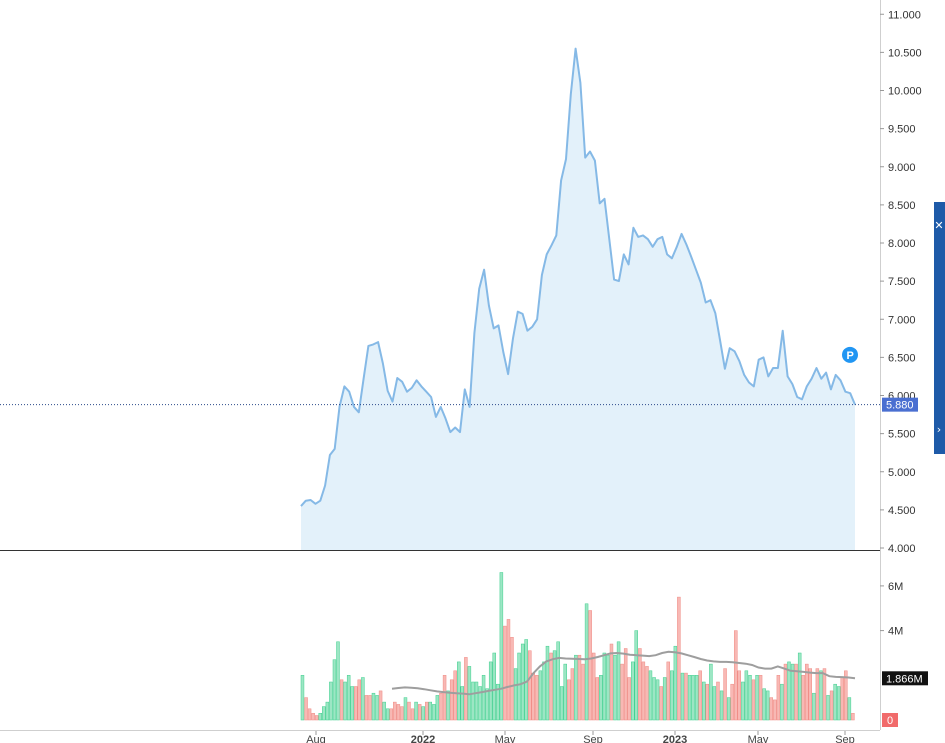 The width and height of the screenshot is (945, 743). What do you see at coordinates (902, 244) in the screenshot?
I see `price-tick-label: 8.000` at bounding box center [902, 244].